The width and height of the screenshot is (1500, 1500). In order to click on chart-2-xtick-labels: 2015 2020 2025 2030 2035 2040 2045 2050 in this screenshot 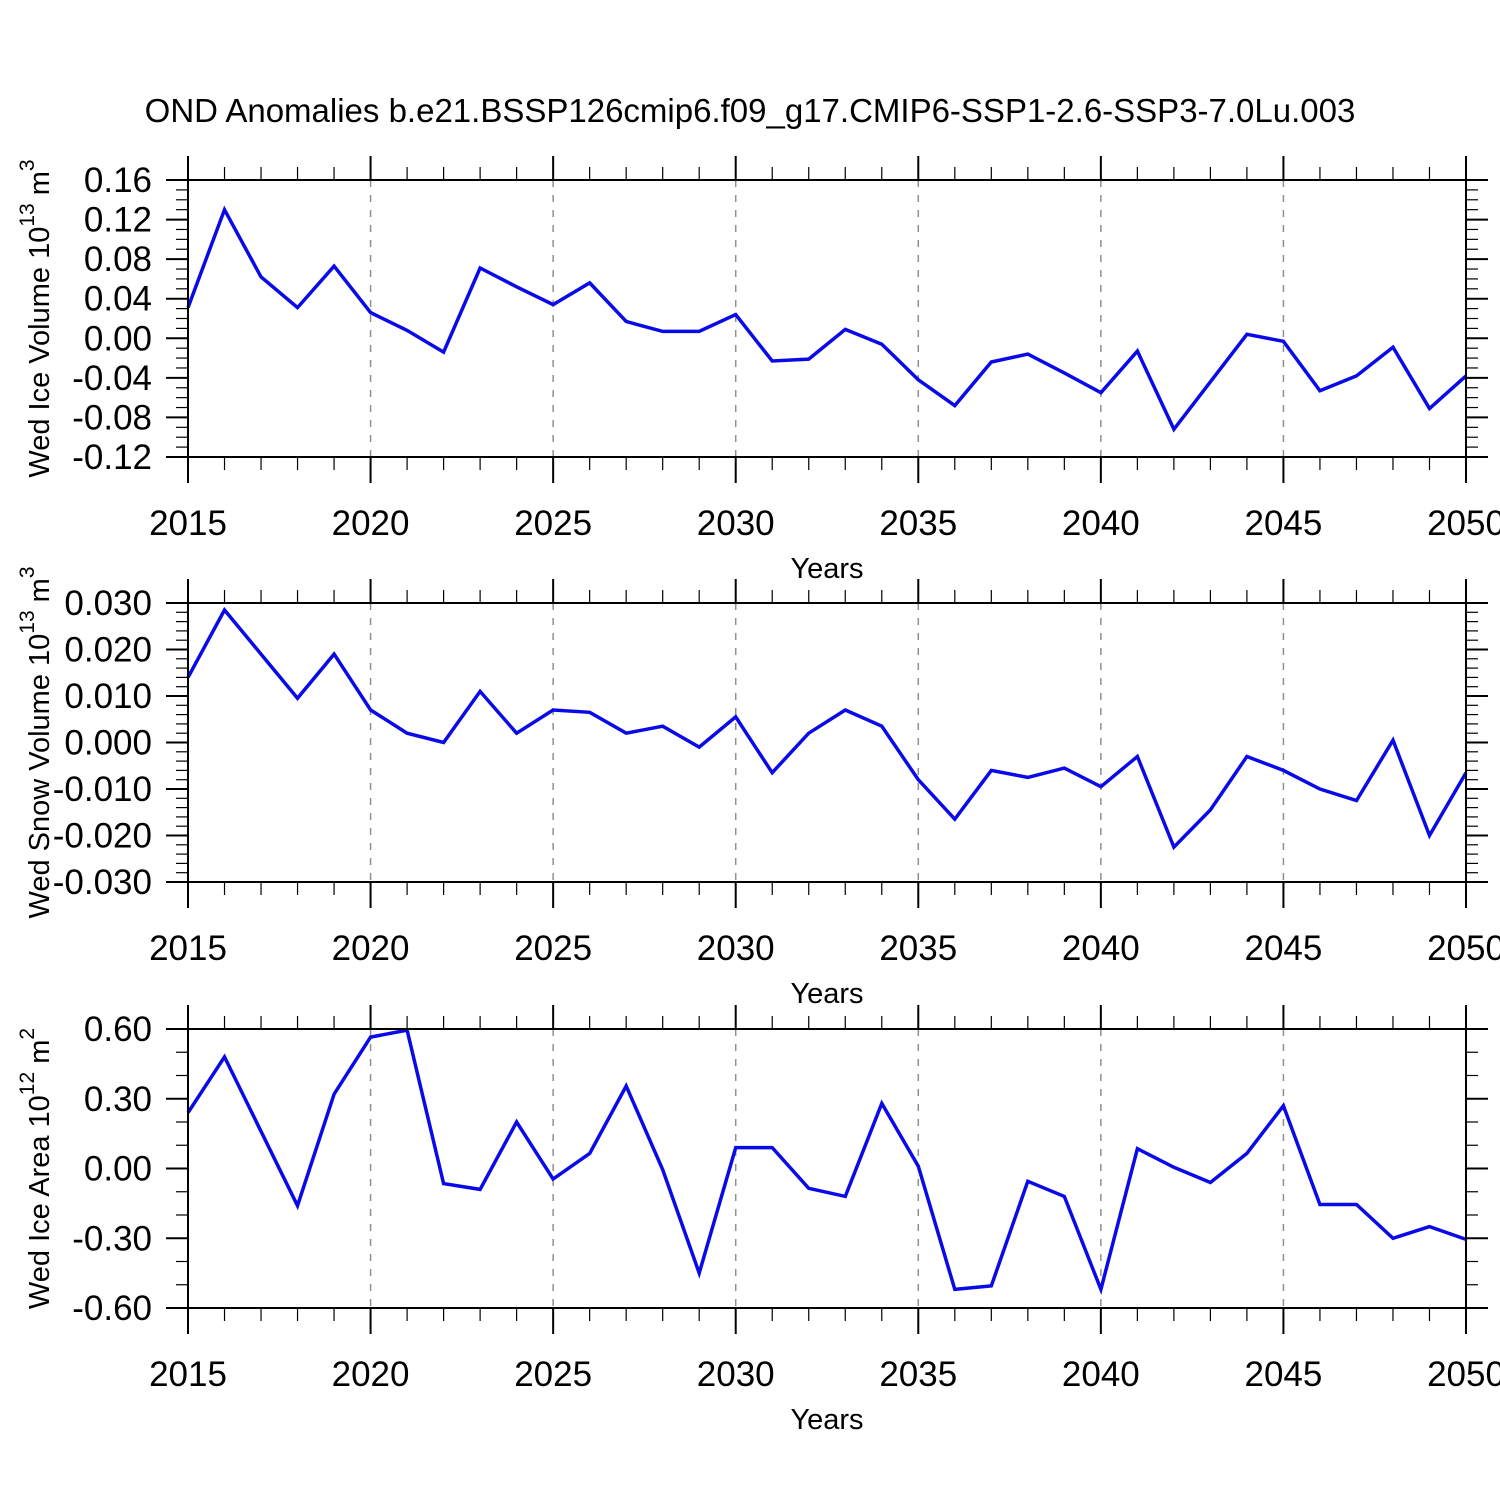, I will do `click(824, 948)`.